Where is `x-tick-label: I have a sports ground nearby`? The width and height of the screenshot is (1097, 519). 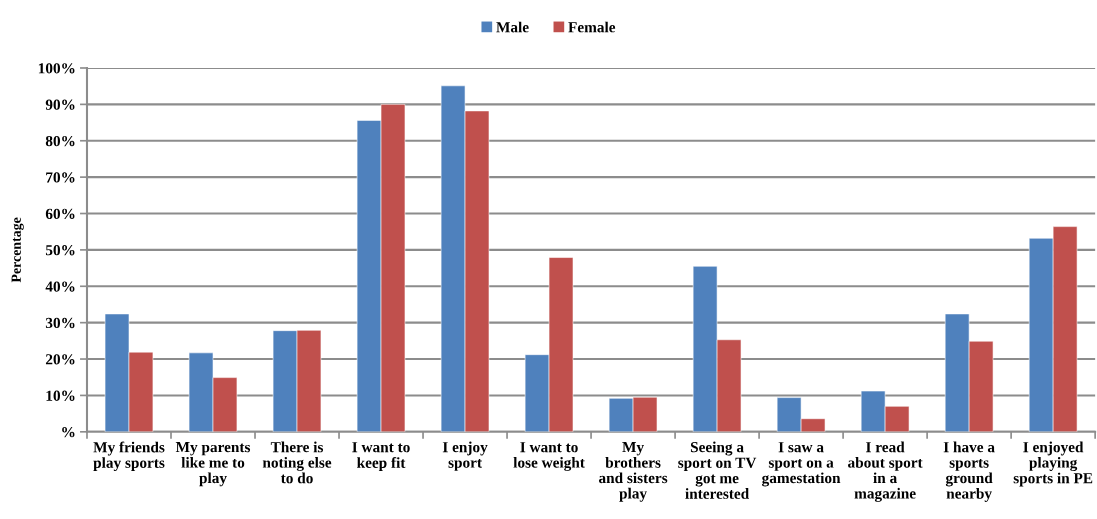 x-tick-label: I have a sports ground nearby is located at coordinates (969, 471).